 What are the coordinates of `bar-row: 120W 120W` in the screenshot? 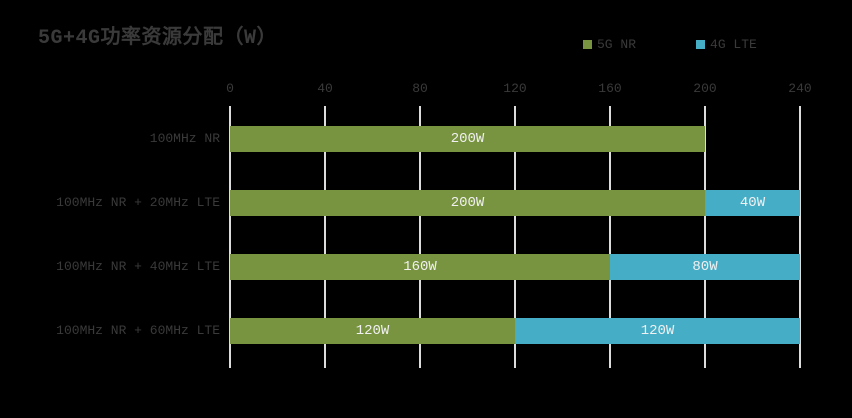 It's located at (515, 331).